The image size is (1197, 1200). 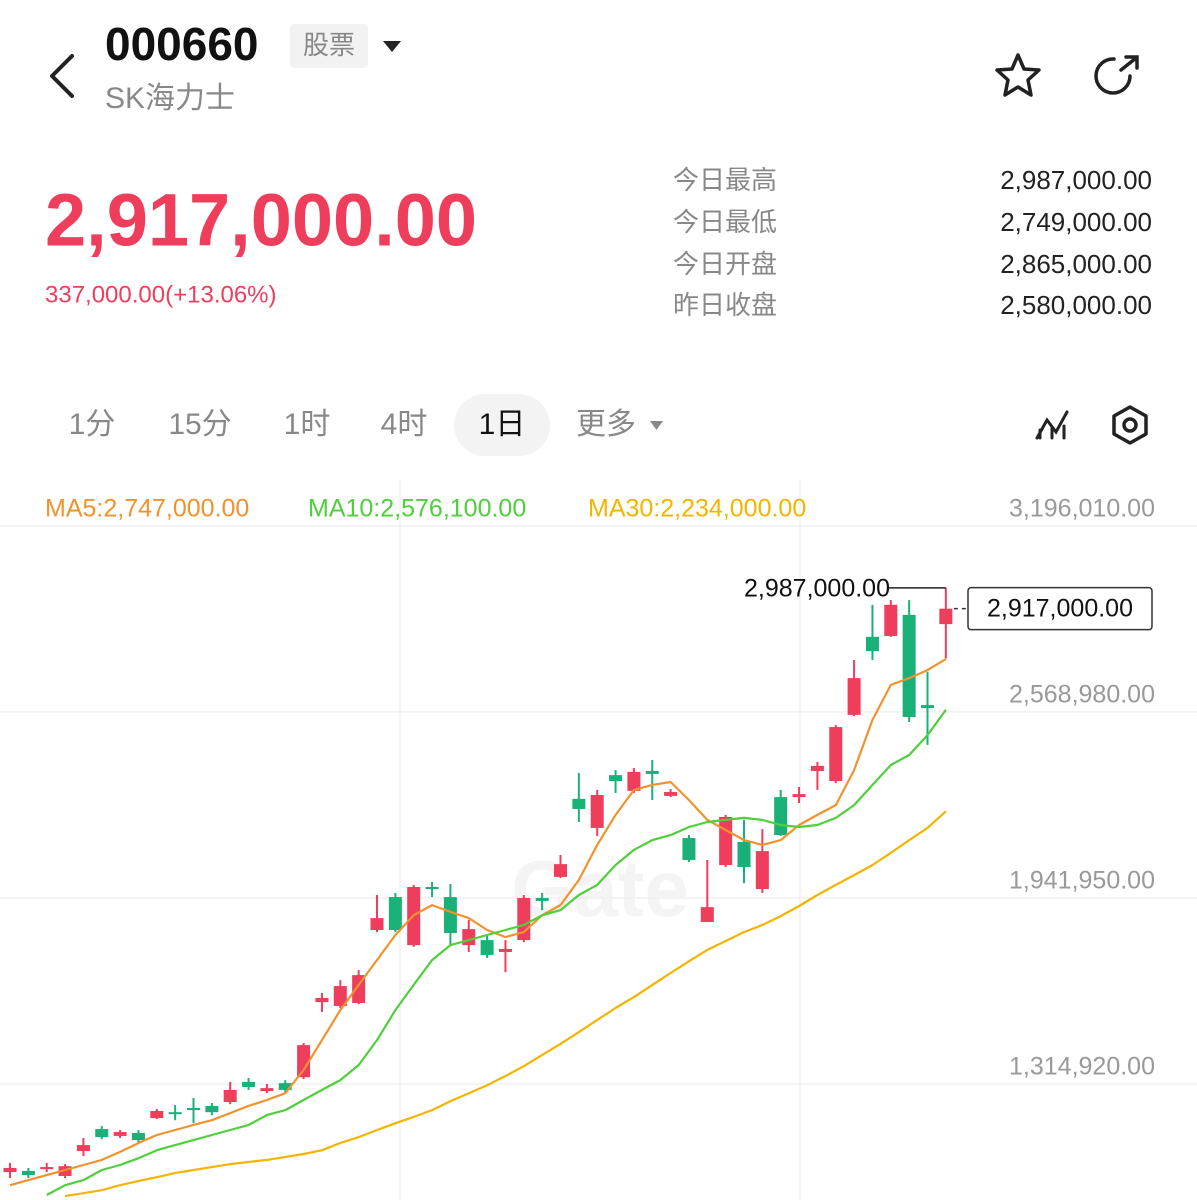 I want to click on active-tab-bg, so click(x=502, y=425).